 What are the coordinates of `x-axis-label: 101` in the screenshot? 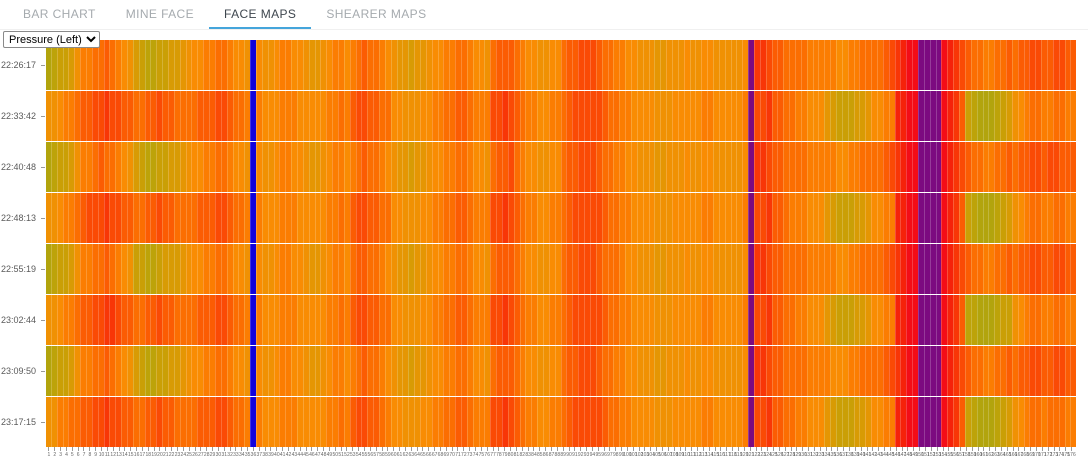 It's located at (633, 455).